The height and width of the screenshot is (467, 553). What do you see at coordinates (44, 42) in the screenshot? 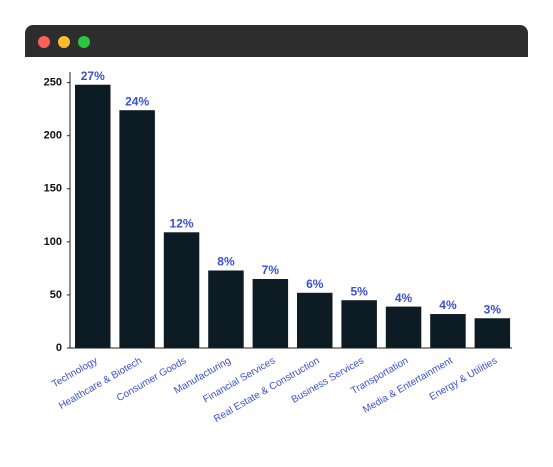
I see `close-button` at bounding box center [44, 42].